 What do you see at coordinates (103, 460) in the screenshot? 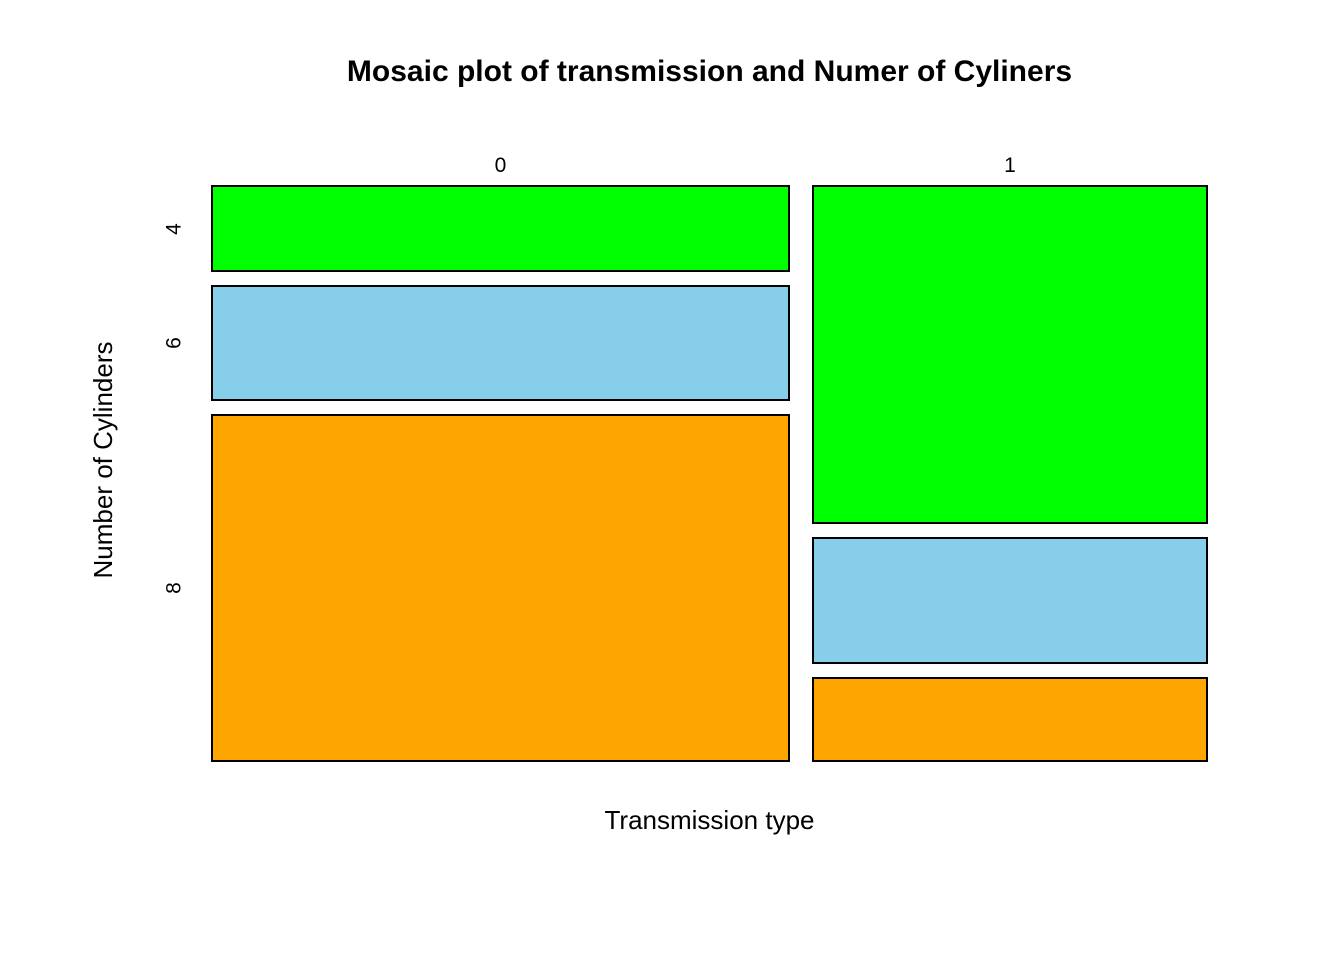
I see `y-axis-label: Number of Cylinders` at bounding box center [103, 460].